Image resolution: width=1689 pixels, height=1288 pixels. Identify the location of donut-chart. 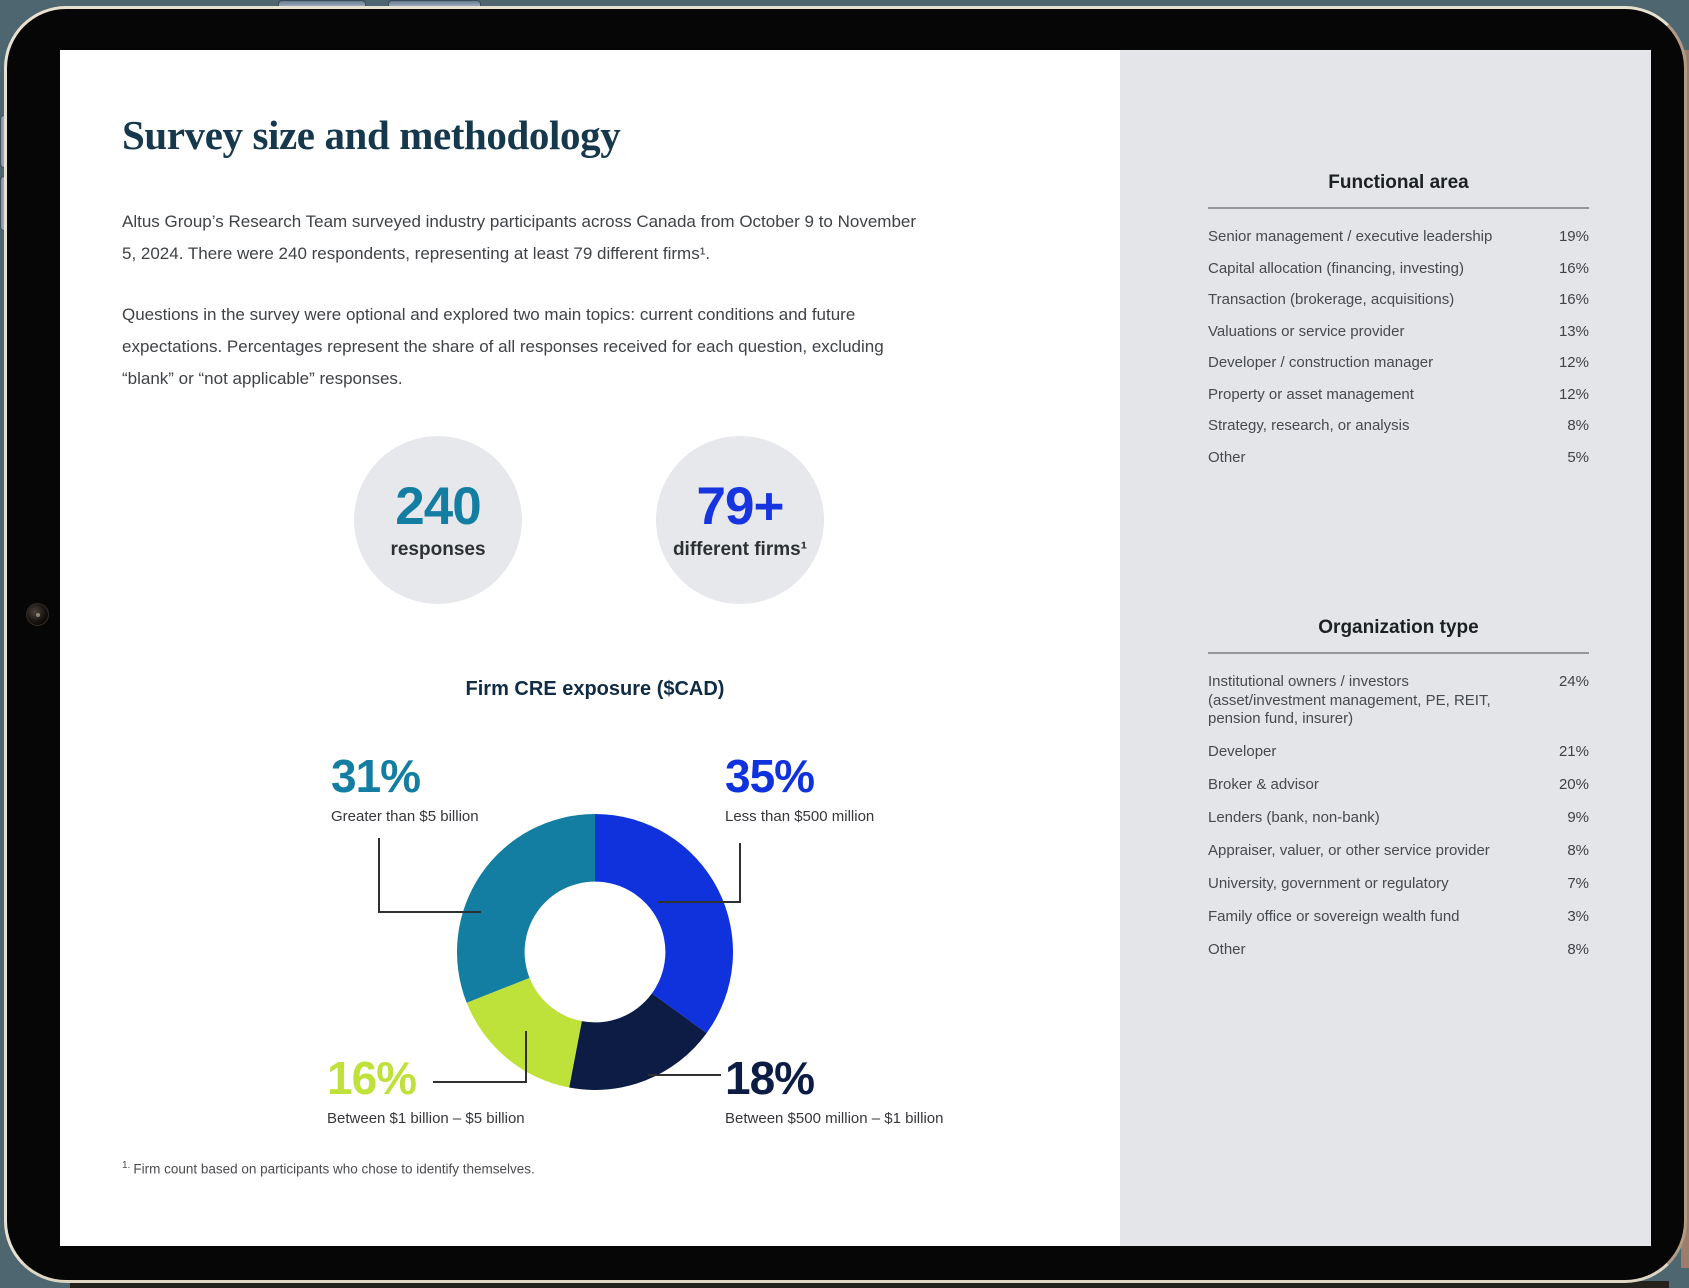
(595, 952).